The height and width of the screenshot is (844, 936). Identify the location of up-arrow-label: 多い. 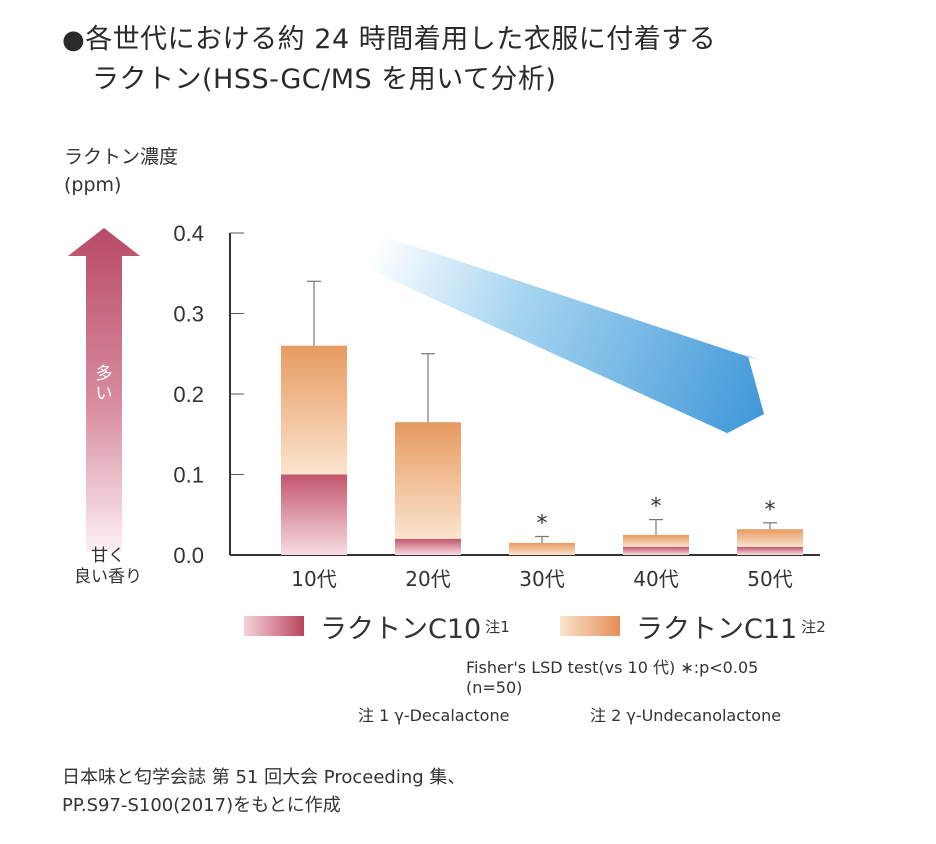
(104, 384).